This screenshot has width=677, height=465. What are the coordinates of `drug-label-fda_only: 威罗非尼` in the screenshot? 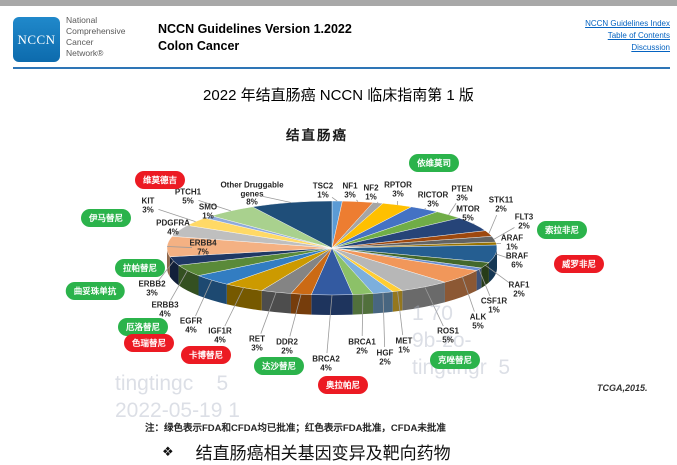 It's located at (579, 264).